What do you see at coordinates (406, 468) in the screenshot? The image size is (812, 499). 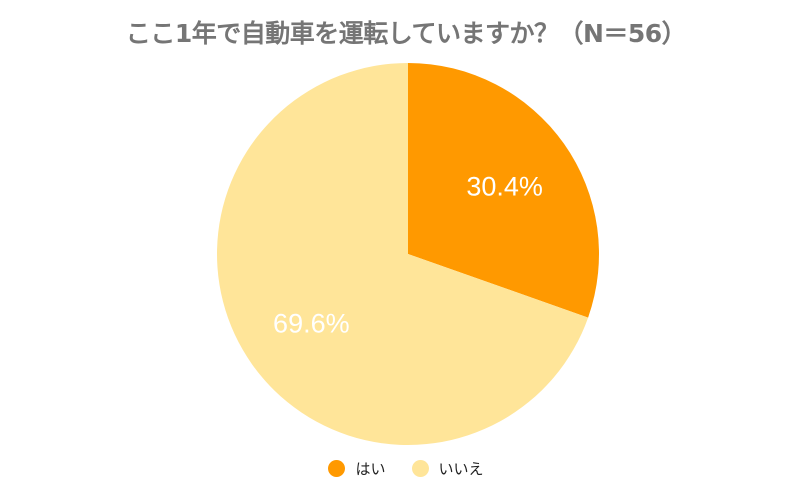 I see `legend: はい いいえ` at bounding box center [406, 468].